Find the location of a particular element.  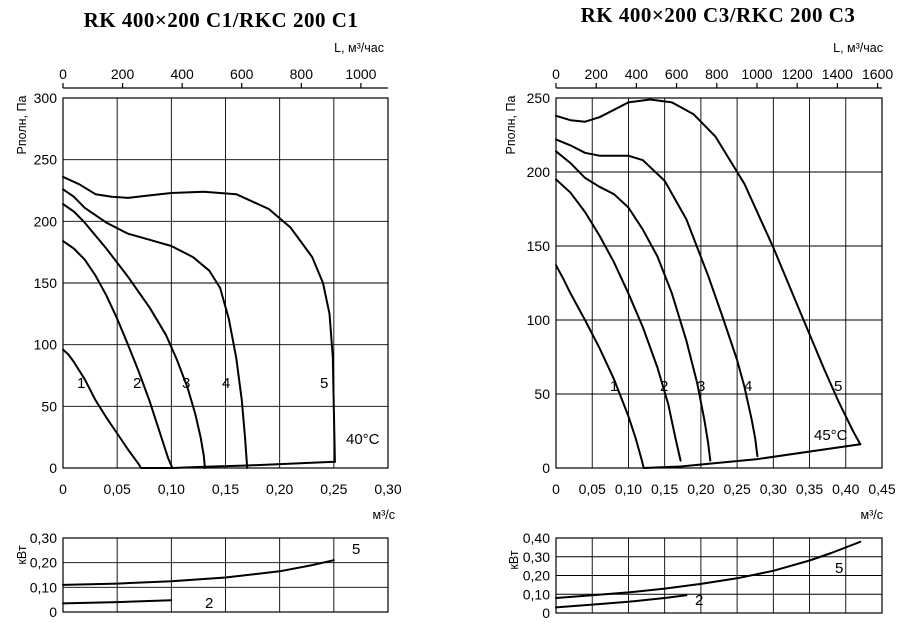

flow-tick-label: 0,40 is located at coordinates (845, 489).